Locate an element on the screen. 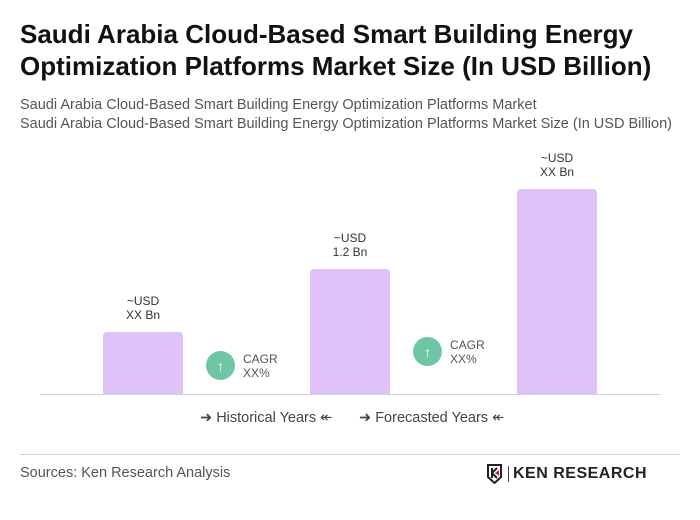  legend-historical: ➜ Historical Years ↞ is located at coordinates (266, 418).